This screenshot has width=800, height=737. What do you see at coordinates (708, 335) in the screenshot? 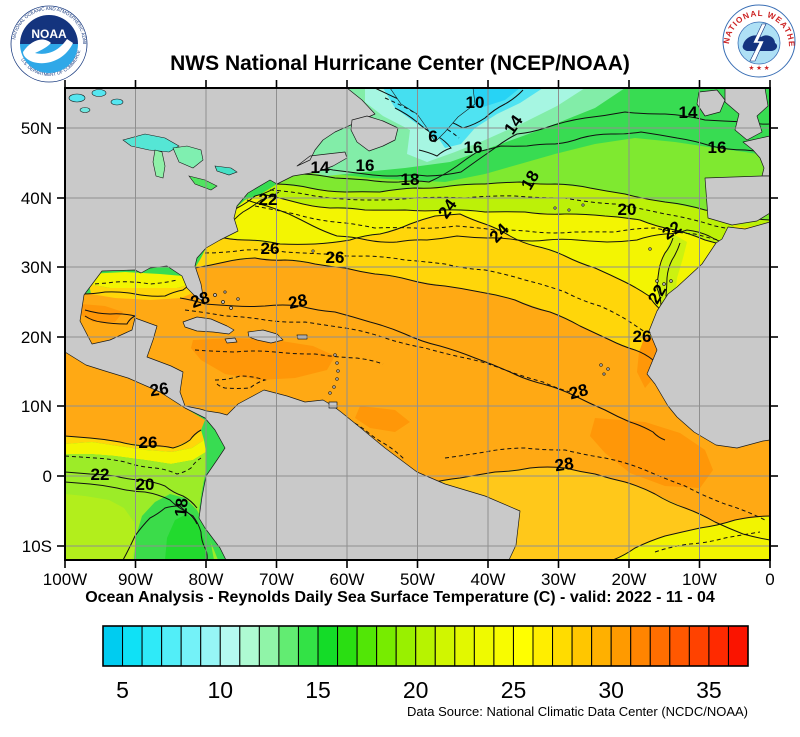
I see `land-africa` at bounding box center [708, 335].